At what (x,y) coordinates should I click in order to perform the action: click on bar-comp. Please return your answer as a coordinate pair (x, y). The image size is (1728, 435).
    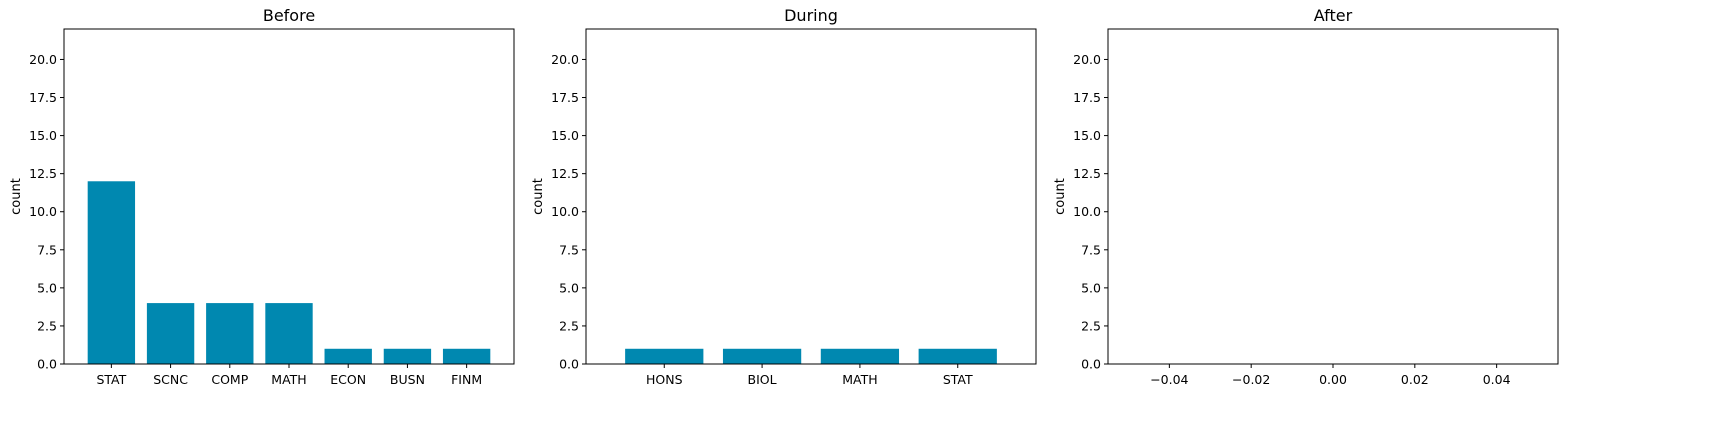
    Looking at the image, I should click on (230, 333).